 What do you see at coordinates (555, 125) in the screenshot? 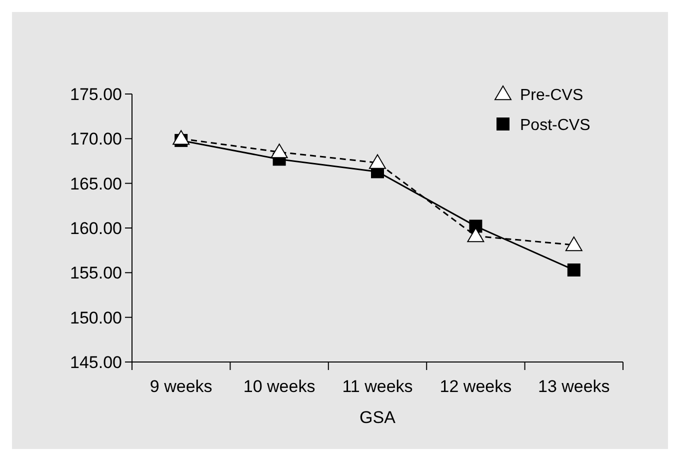
I see `legend-label: Post-CVS` at bounding box center [555, 125].